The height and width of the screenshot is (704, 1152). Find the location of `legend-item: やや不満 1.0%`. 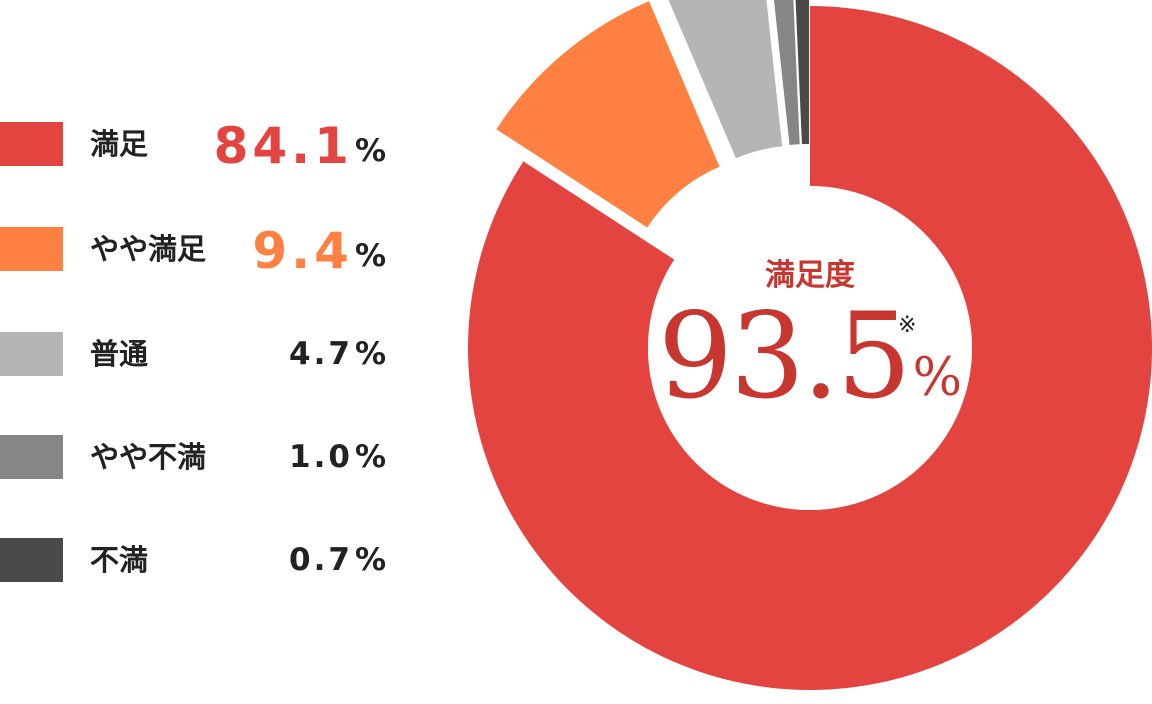

legend-item: やや不満 1.0% is located at coordinates (200, 457).